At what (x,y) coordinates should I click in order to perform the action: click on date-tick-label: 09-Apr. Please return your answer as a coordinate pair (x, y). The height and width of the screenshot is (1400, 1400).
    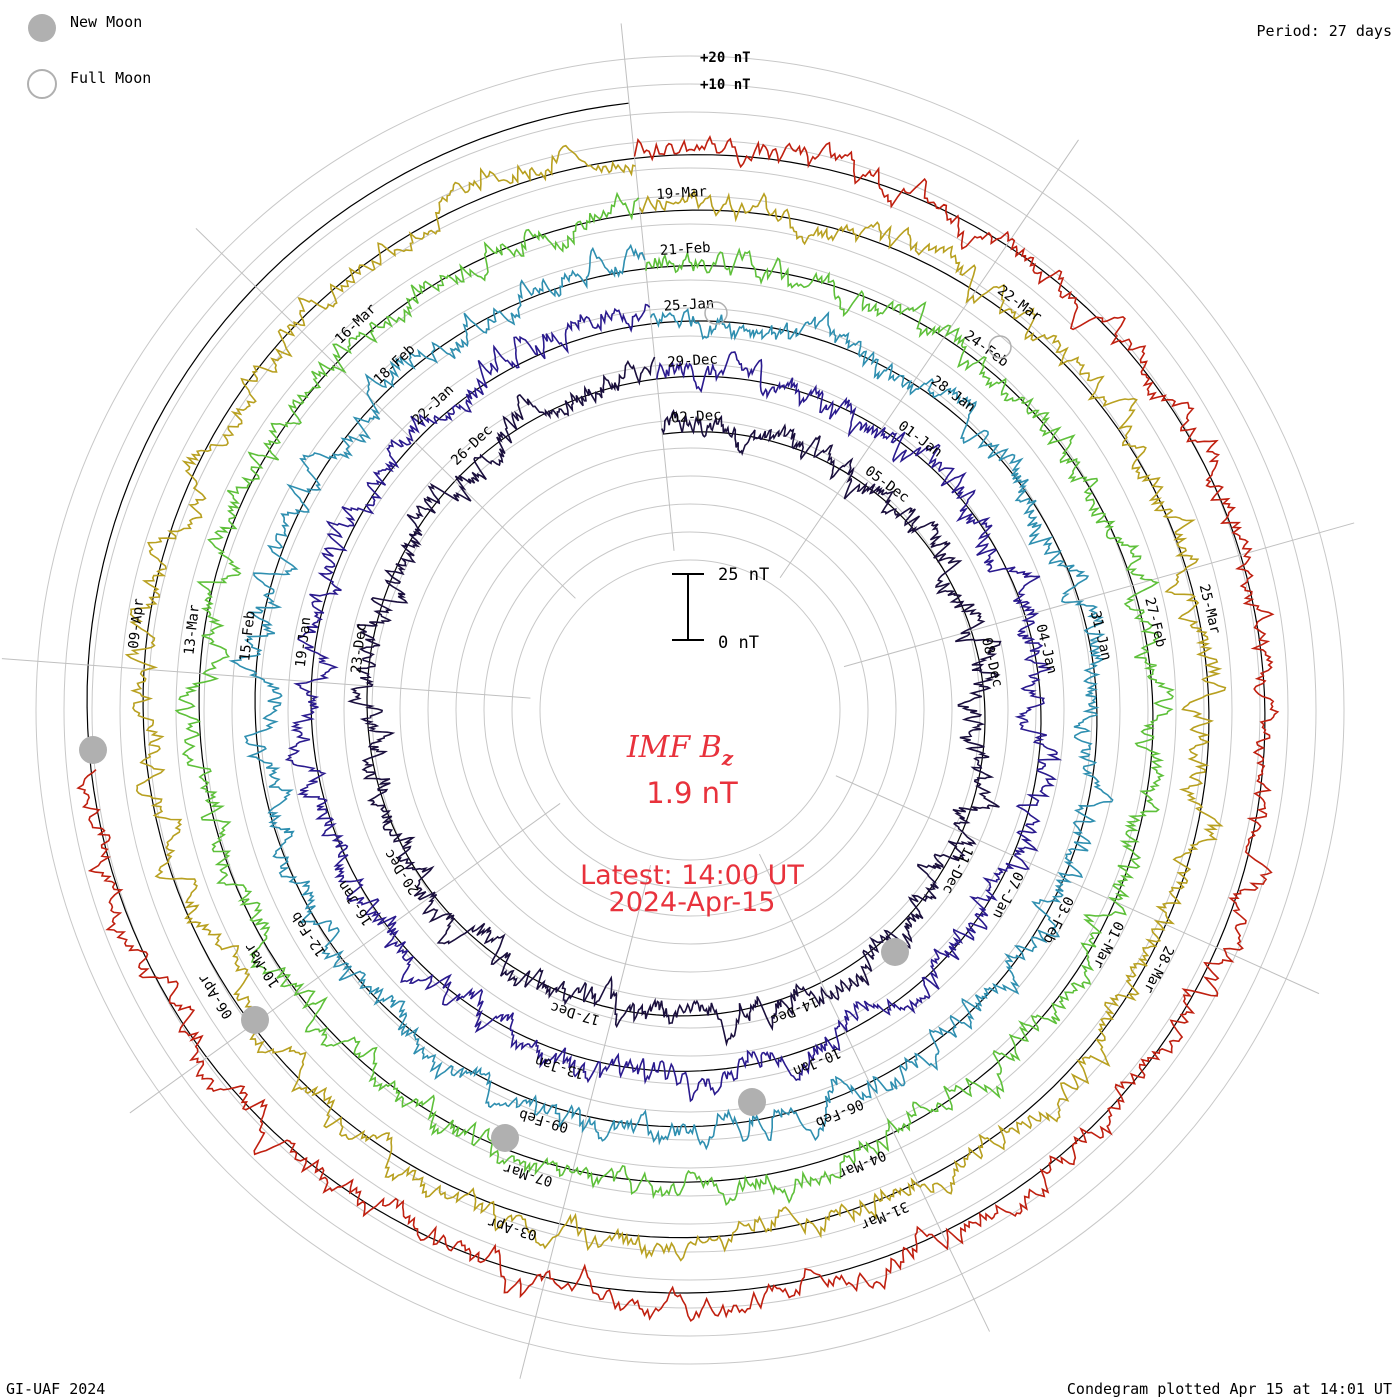
    Looking at the image, I should click on (136, 624).